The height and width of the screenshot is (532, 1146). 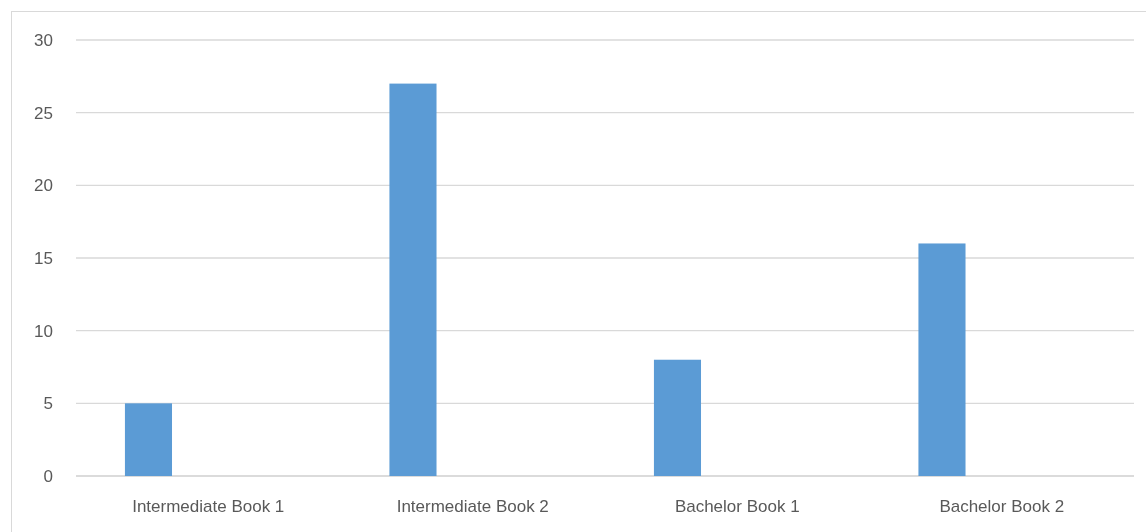 I want to click on y-tick-label: 15, so click(x=43, y=258).